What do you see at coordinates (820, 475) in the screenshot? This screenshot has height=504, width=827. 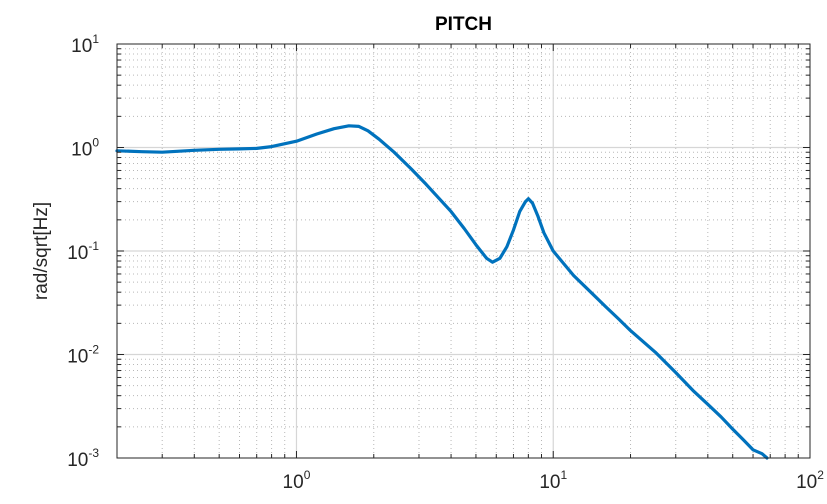 I see `x-tick-label-exponent: 2` at bounding box center [820, 475].